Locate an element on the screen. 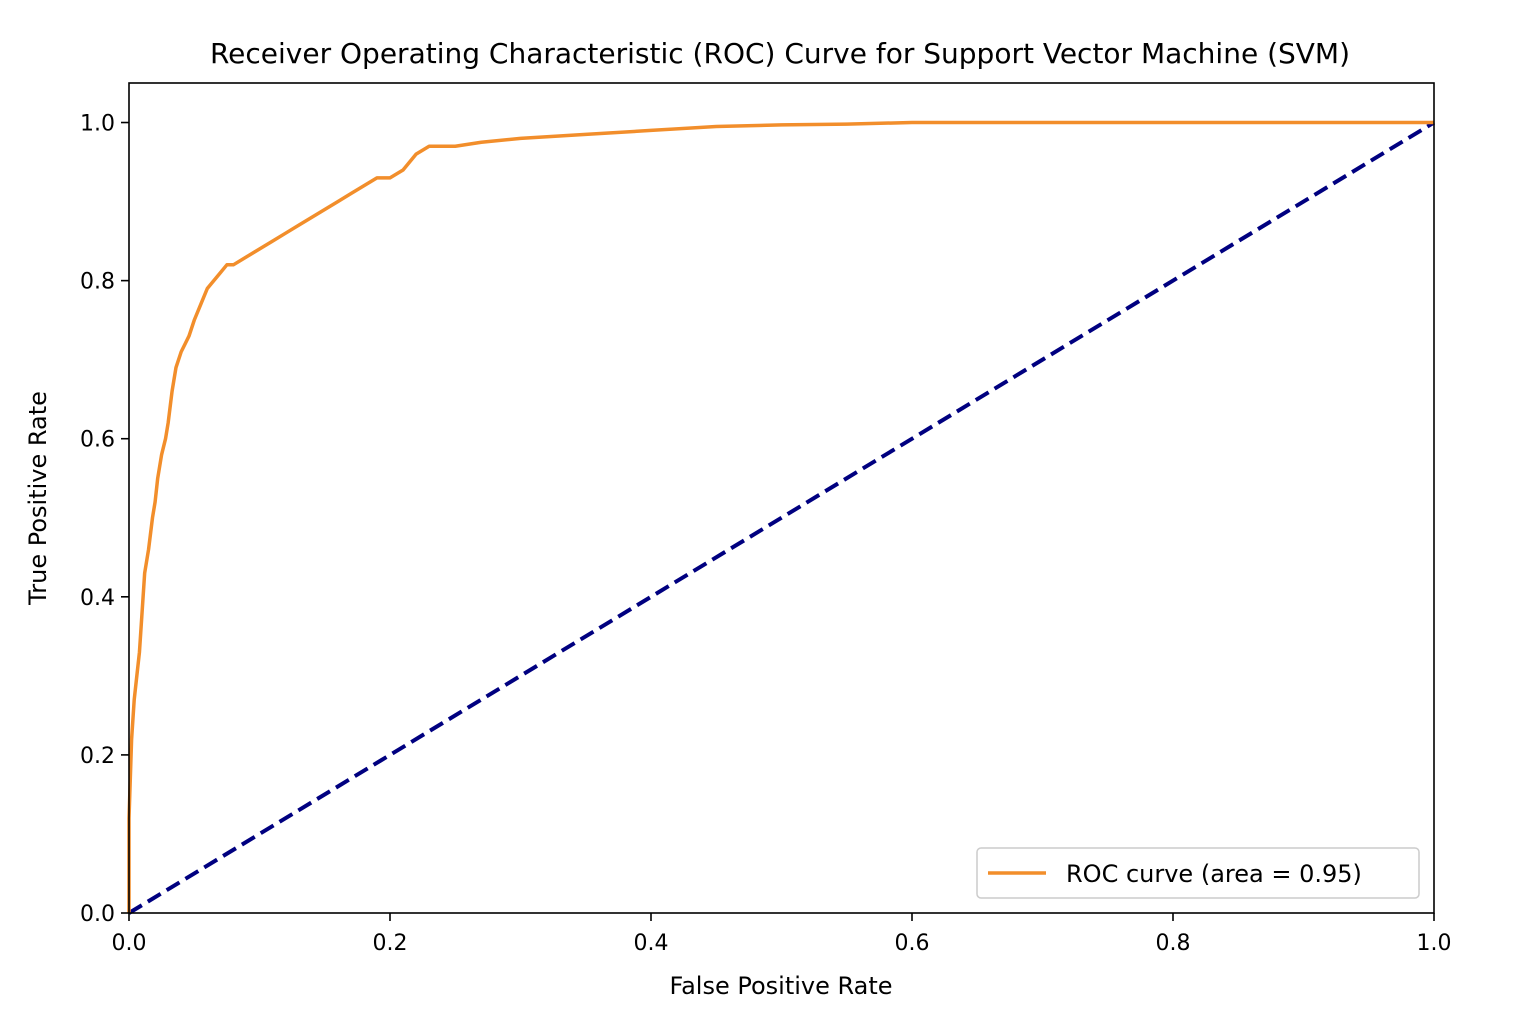 This screenshot has width=1528, height=1022. x-axis-label: False Positive Rate is located at coordinates (780, 986).